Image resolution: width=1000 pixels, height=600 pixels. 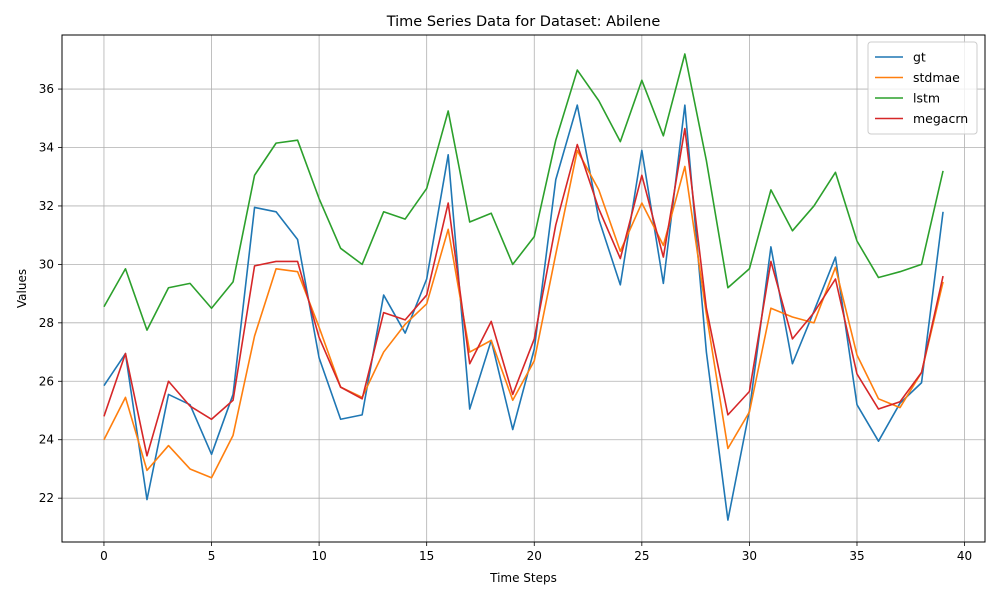 I want to click on x-tick-label: 5, so click(x=212, y=556).